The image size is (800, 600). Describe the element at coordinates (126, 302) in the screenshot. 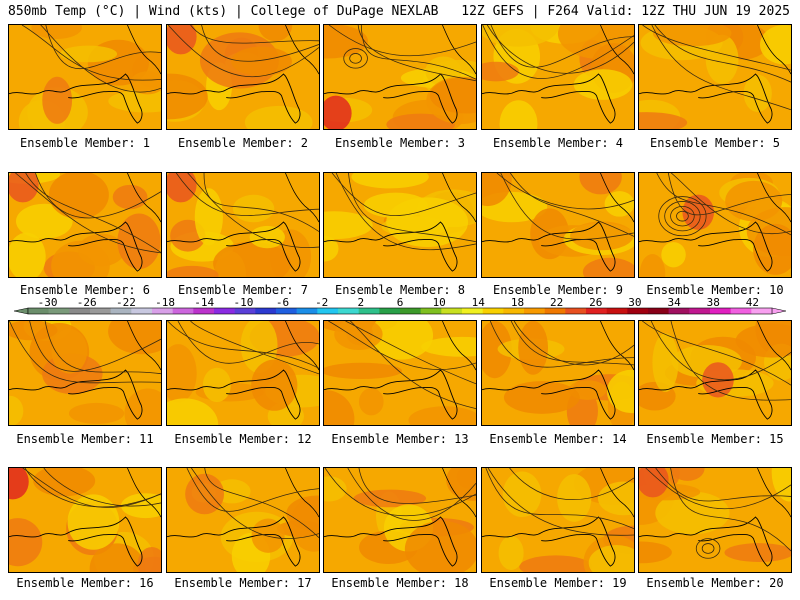

I see `colorbar-tick-label: -22` at that location.